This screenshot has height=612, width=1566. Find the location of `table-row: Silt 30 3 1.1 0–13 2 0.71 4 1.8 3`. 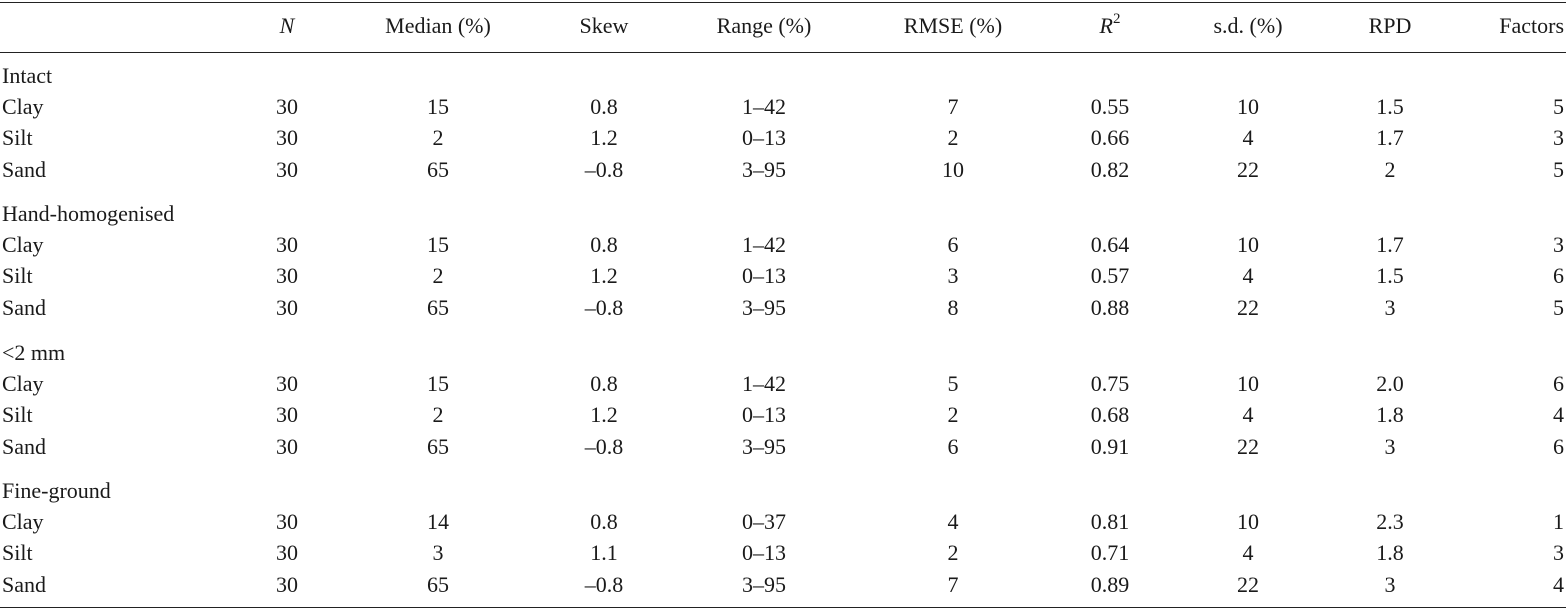

table-row: Silt 30 3 1.1 0–13 2 0.71 4 1.8 3 is located at coordinates (783, 553).